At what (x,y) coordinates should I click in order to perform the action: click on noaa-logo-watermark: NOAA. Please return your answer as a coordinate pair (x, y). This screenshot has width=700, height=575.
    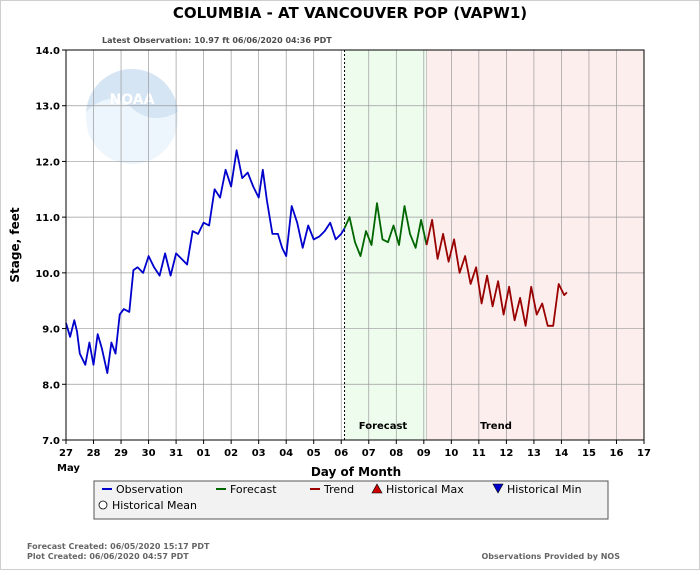
    Looking at the image, I should click on (132, 116).